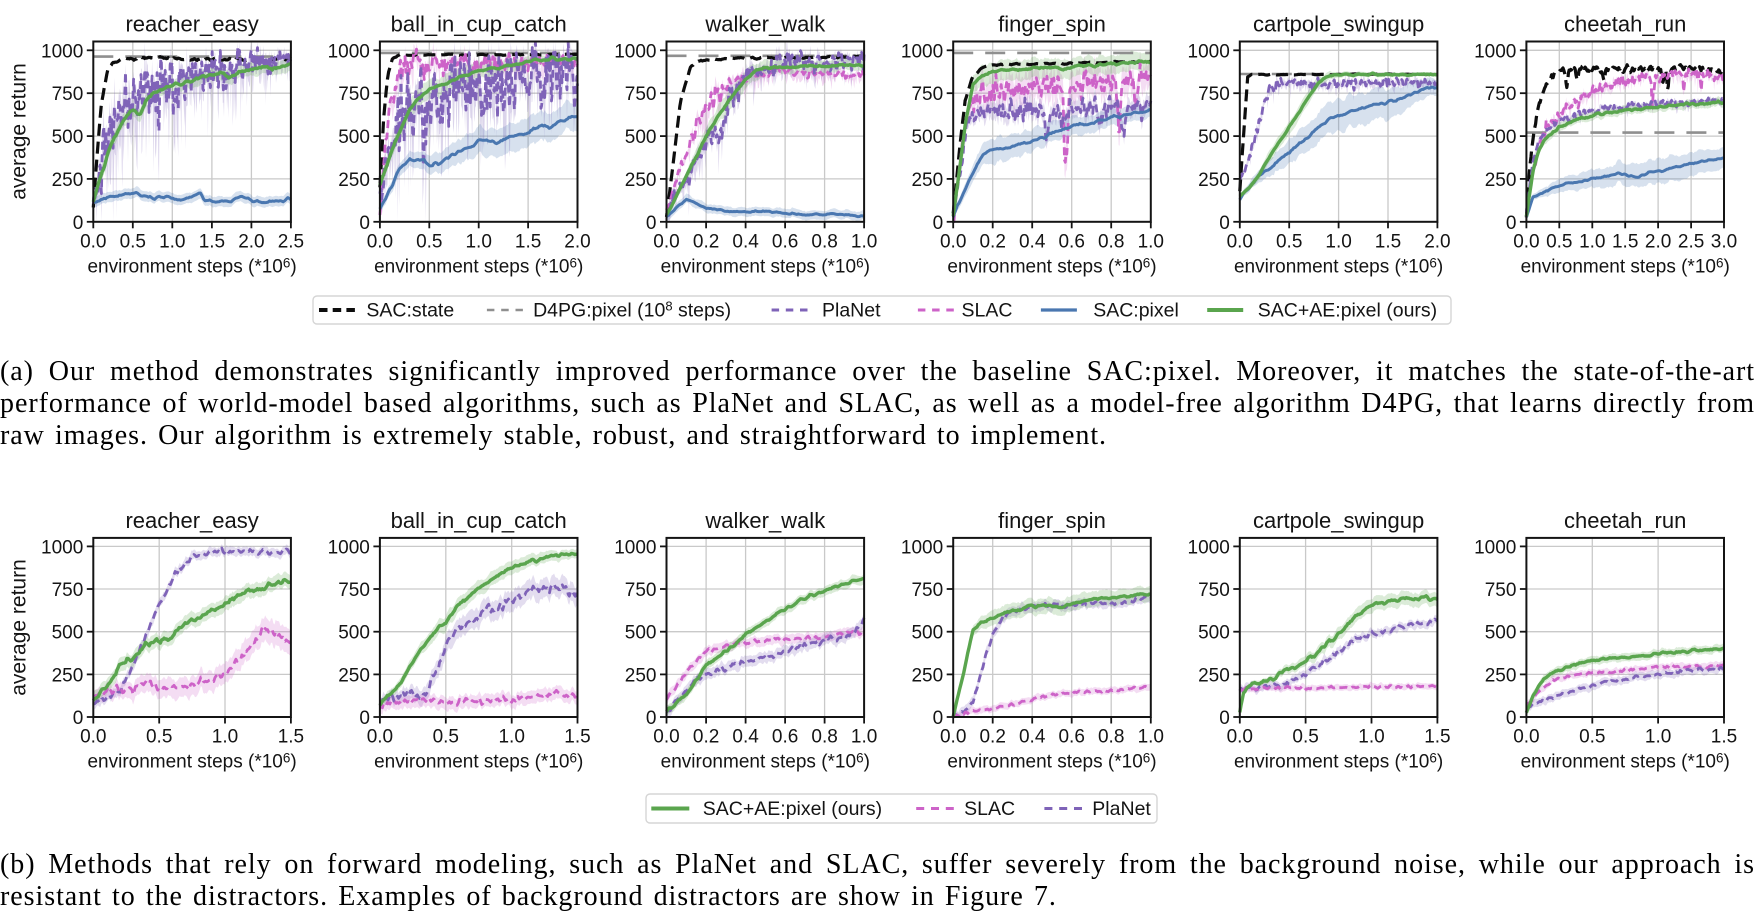 This screenshot has width=1755, height=918. What do you see at coordinates (191, 24) in the screenshot?
I see `svg-text: reacher_easy` at bounding box center [191, 24].